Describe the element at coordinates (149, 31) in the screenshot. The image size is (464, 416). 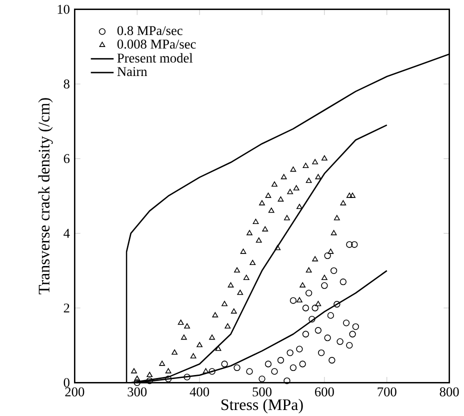
I see `legend-label: 0.8 MPa/sec` at that location.